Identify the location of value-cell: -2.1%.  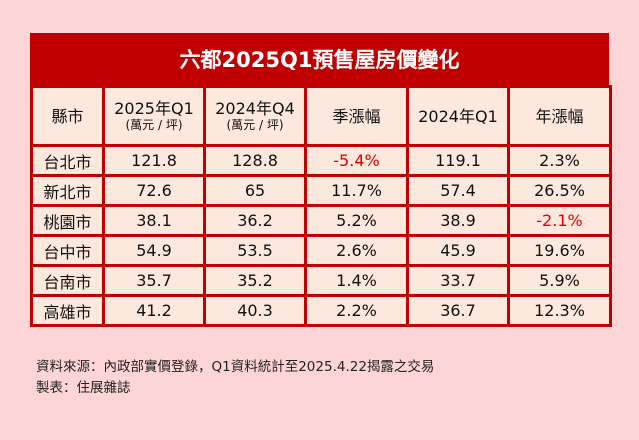
(559, 220).